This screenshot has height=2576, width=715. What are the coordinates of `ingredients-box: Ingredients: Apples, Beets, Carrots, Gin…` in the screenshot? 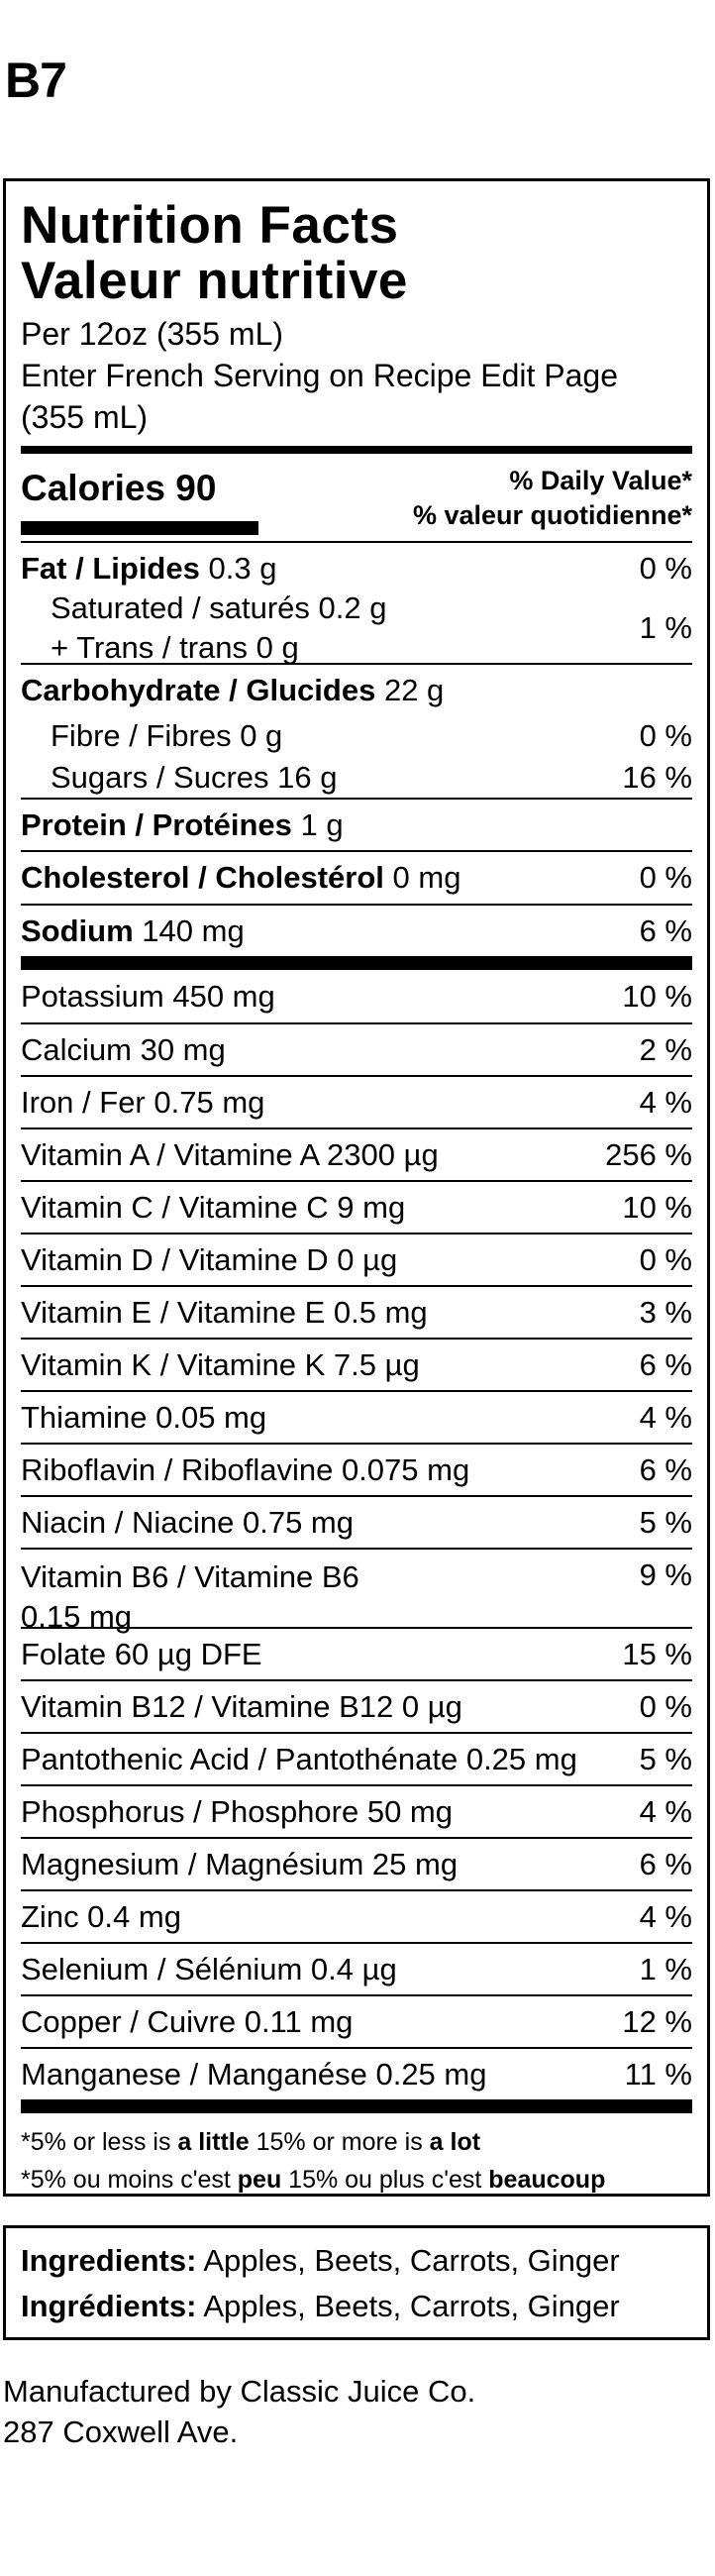 It's located at (356, 2282).